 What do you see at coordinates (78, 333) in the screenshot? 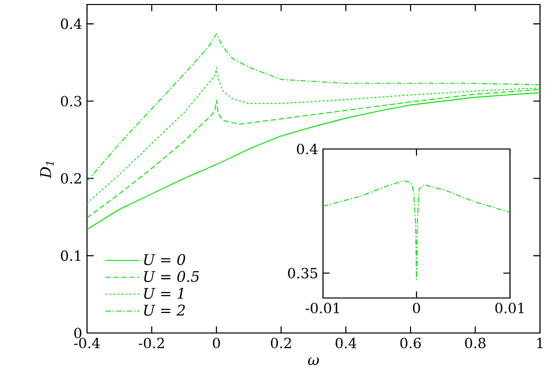
I see `y-tick-label: 0` at bounding box center [78, 333].